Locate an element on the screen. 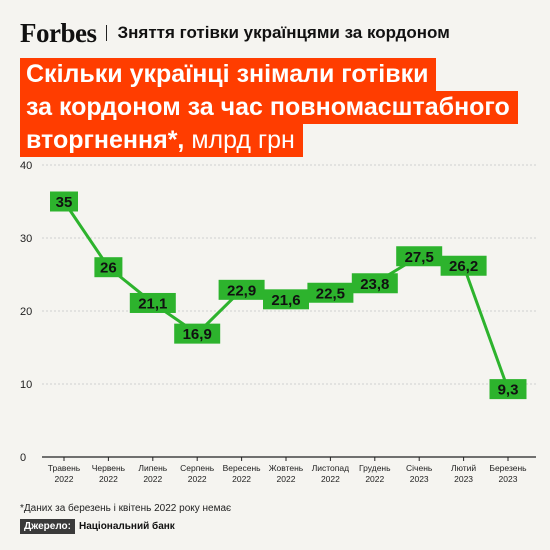 The width and height of the screenshot is (550, 550). source-value: Національний банк is located at coordinates (126, 526).